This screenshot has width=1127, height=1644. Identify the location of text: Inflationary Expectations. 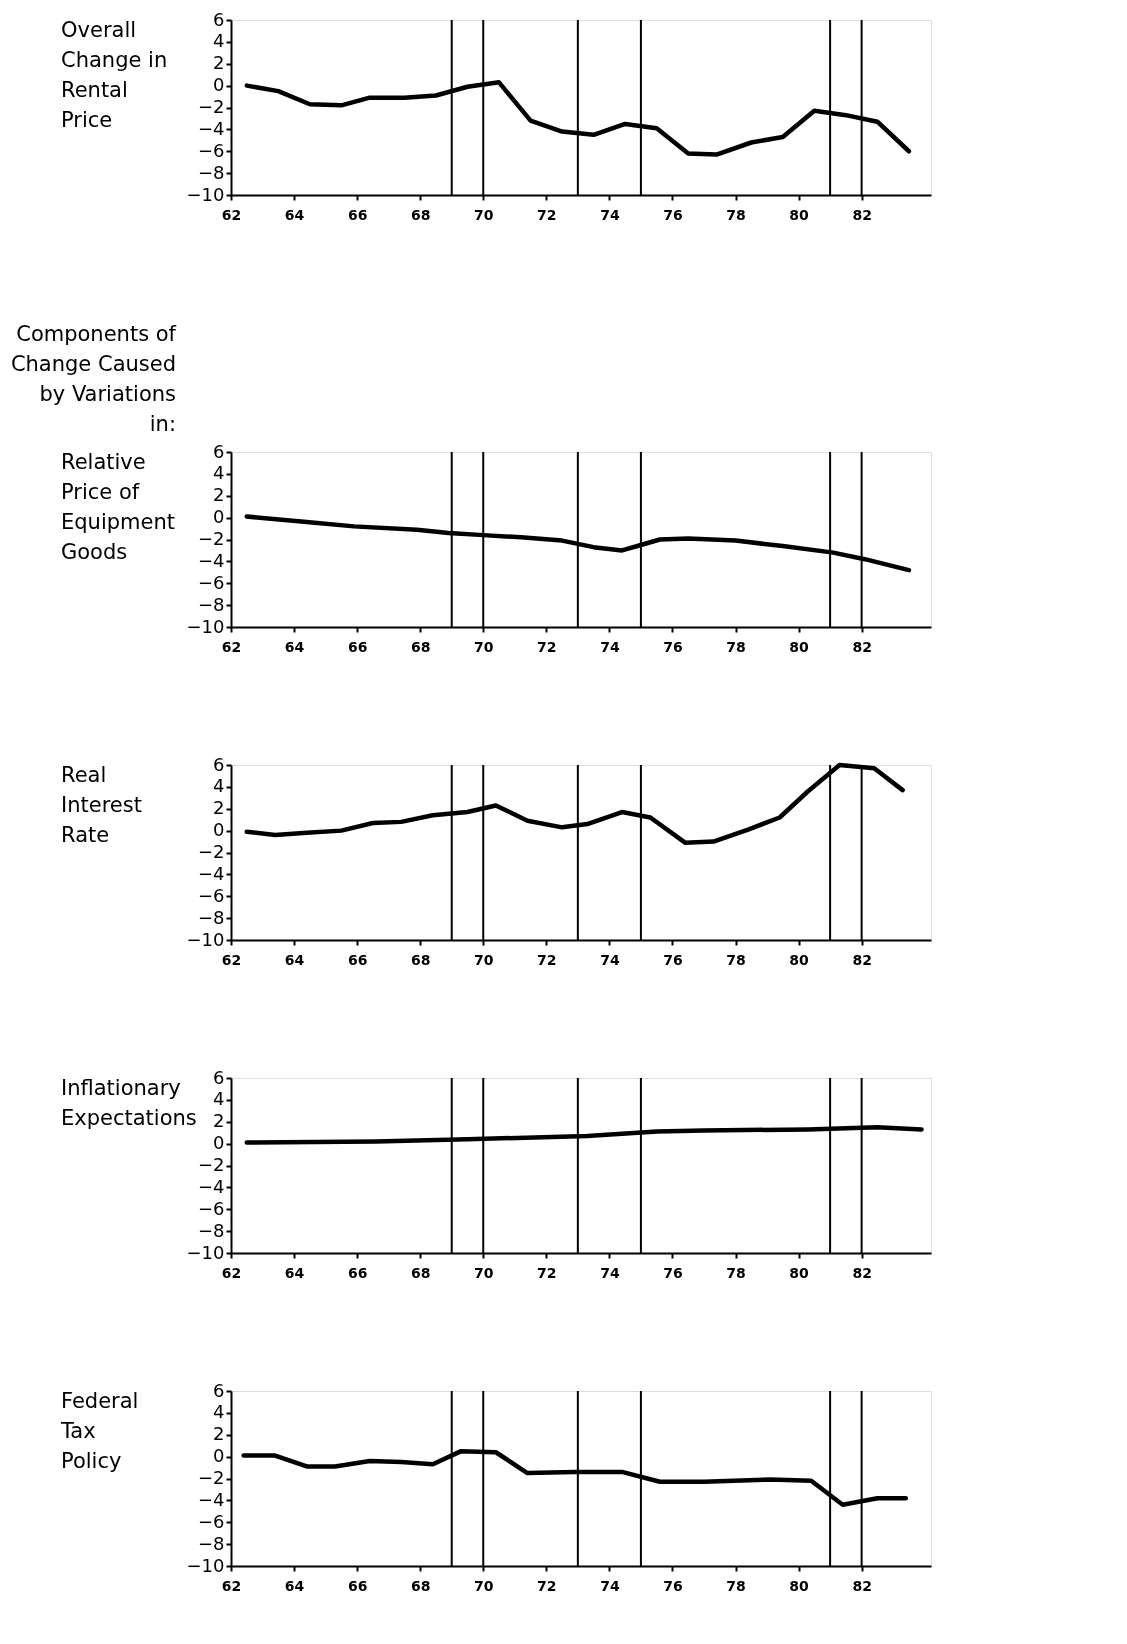
(129, 1103).